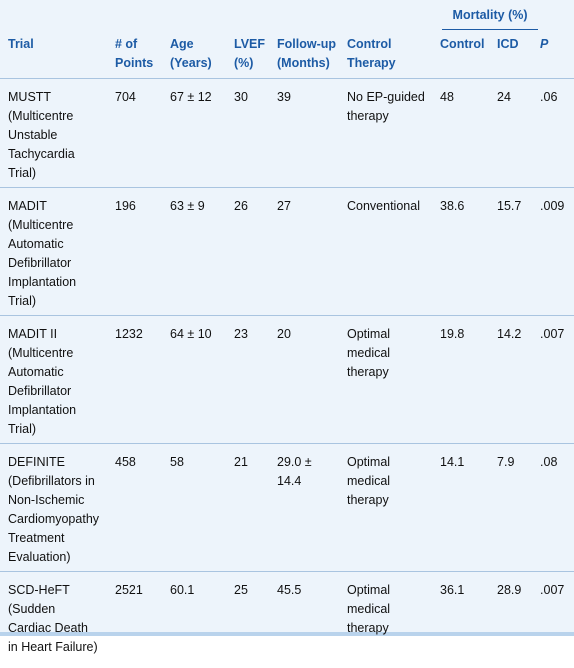 The image size is (574, 668). Describe the element at coordinates (511, 251) in the screenshot. I see `table-cell: 15.7` at that location.